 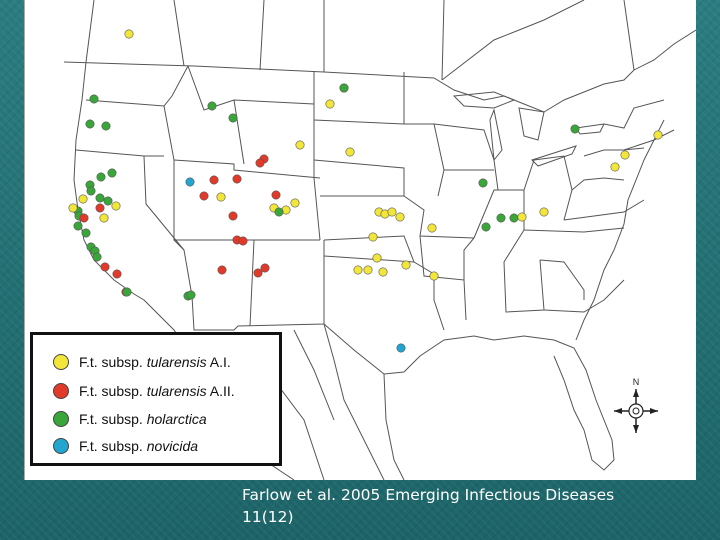 What do you see at coordinates (620, 230) in the screenshot?
I see `east-coast` at bounding box center [620, 230].